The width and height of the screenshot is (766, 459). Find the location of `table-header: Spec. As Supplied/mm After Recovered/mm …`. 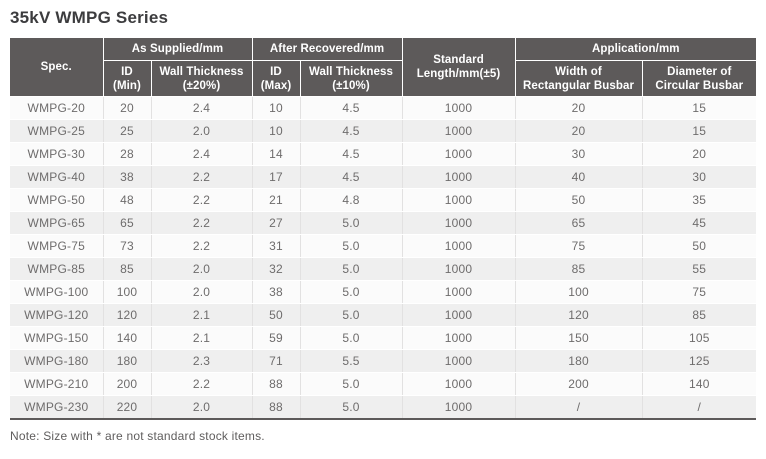

table-header: Spec. As Supplied/mm After Recovered/mm … is located at coordinates (383, 67).